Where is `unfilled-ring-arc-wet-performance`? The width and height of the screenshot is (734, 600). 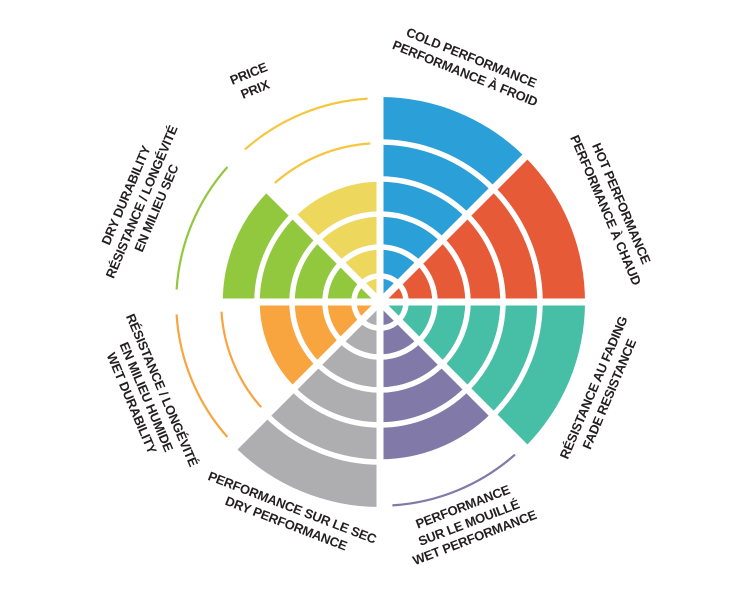
unfilled-ring-arc-wet-performance is located at coordinates (454, 480).